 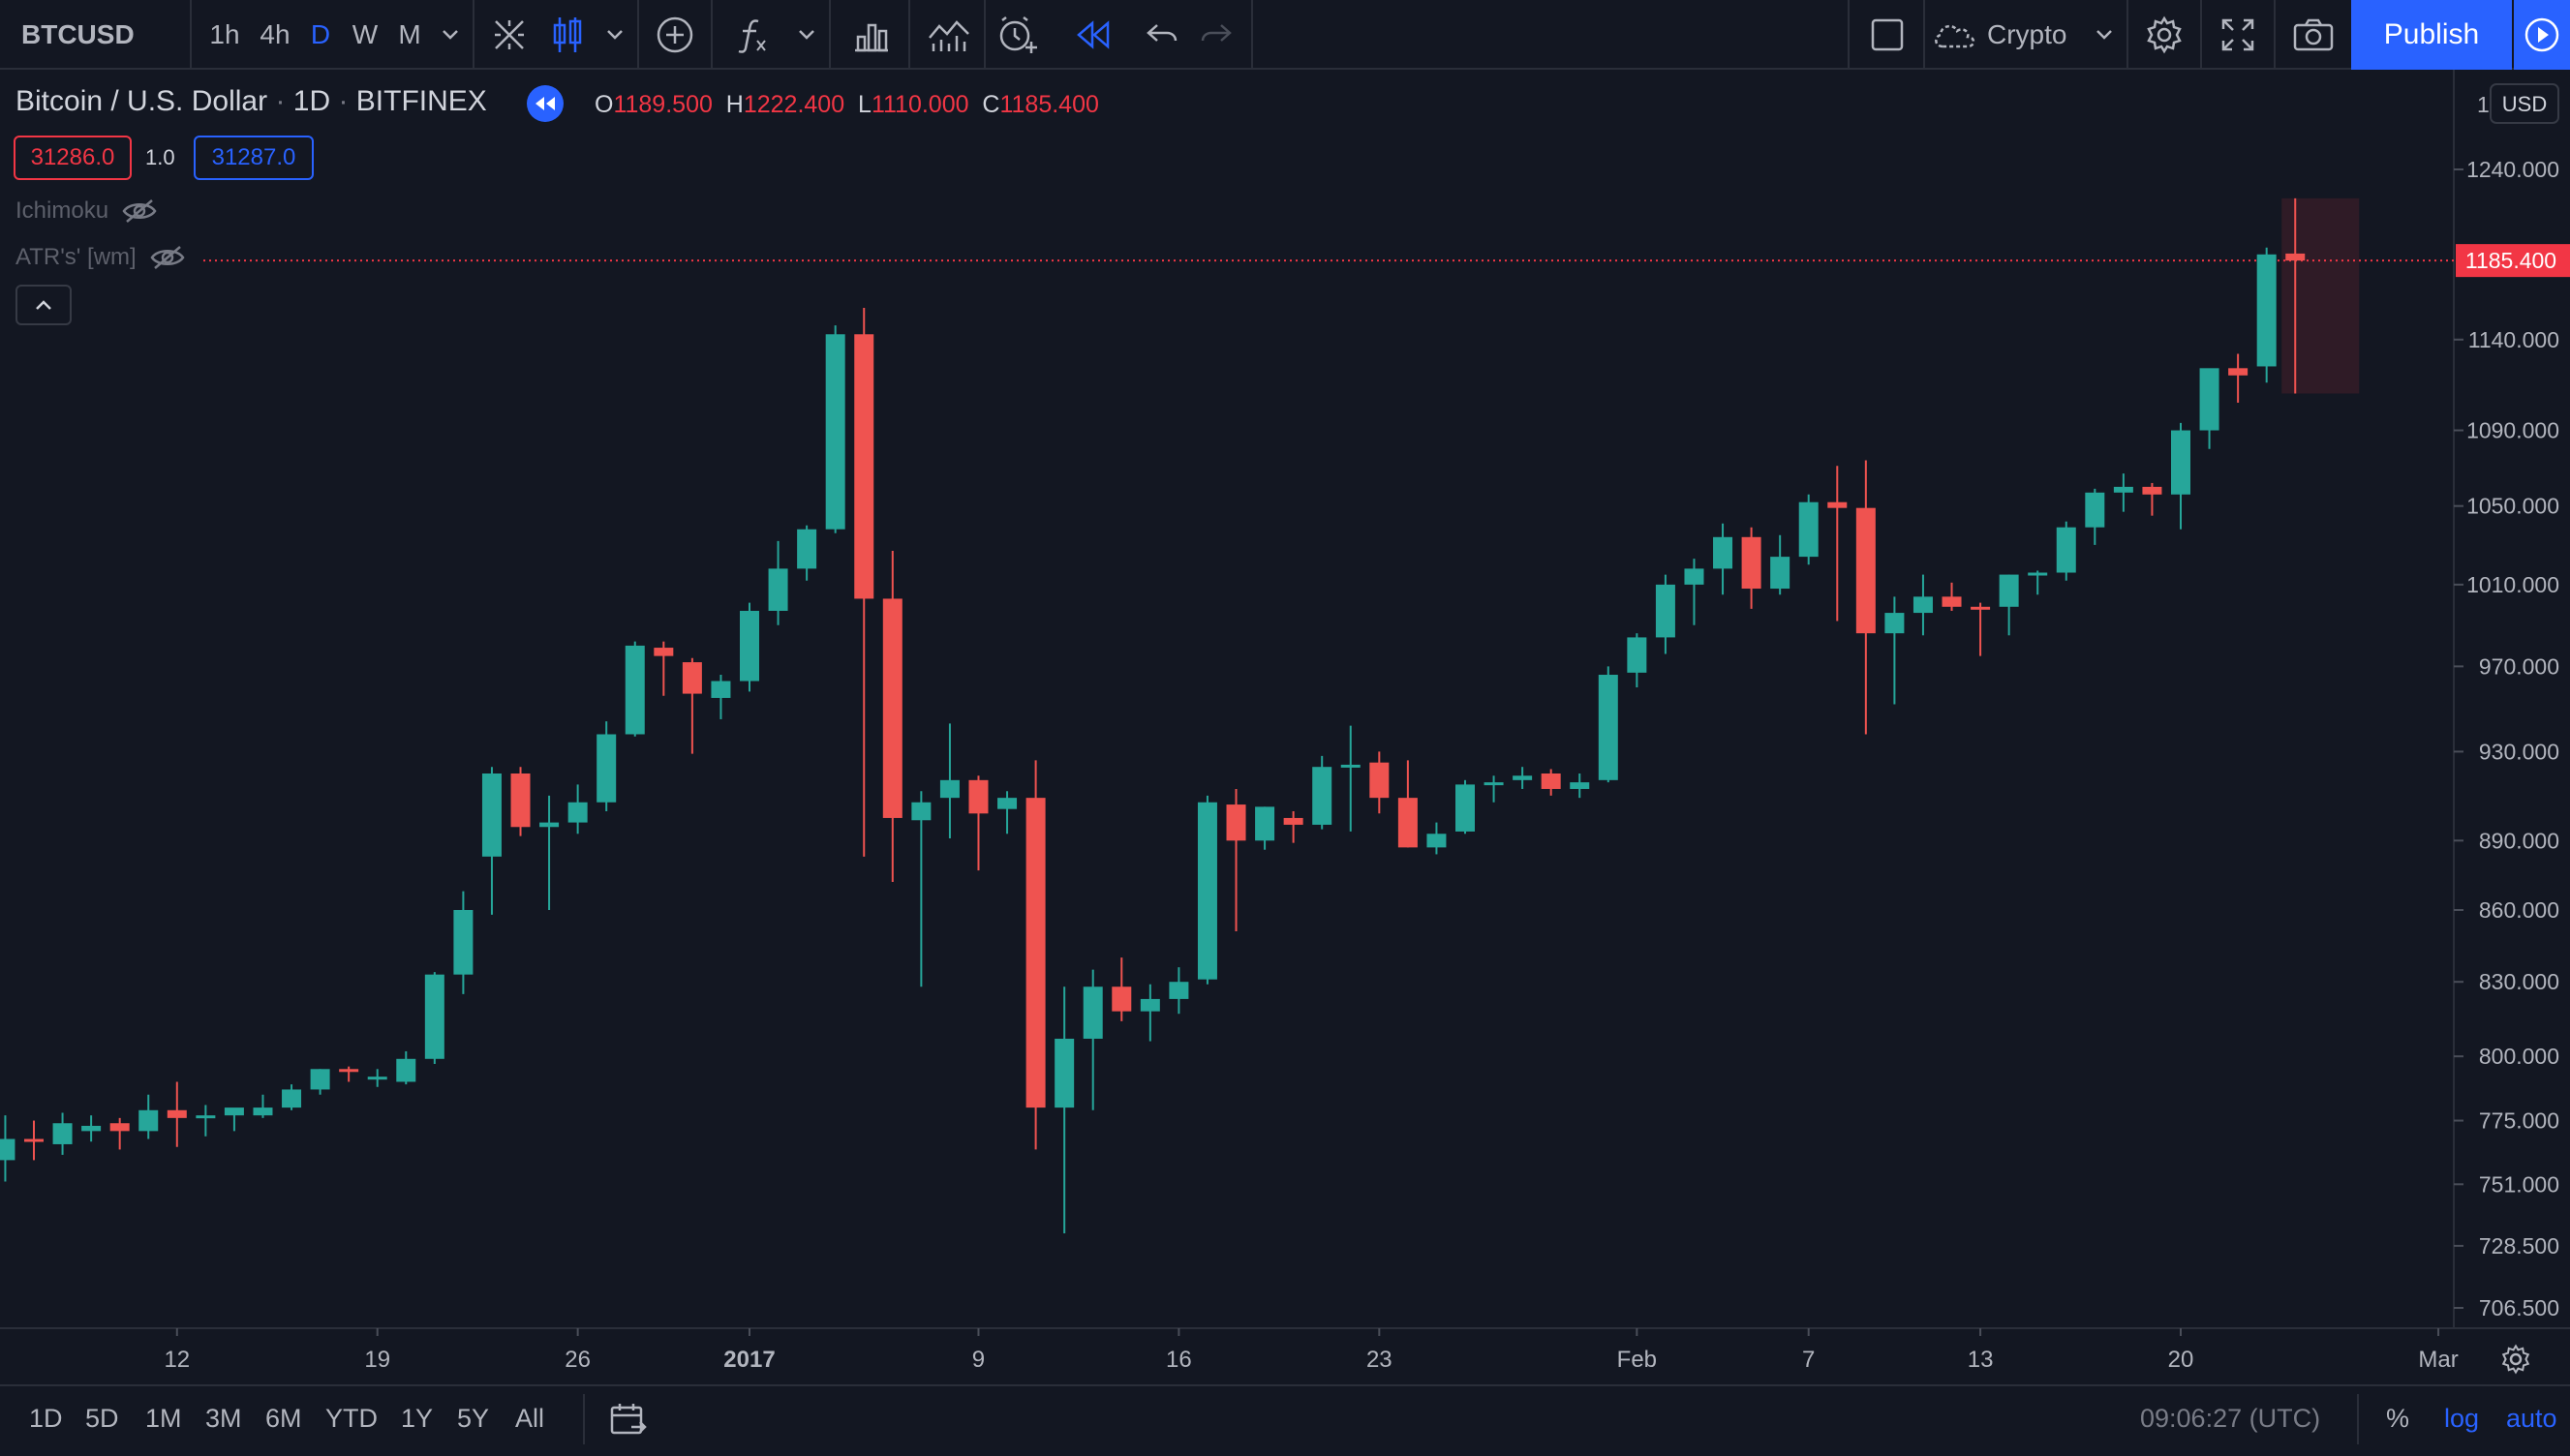 I want to click on indicator-atr: ATR's' [wm], so click(x=100, y=258).